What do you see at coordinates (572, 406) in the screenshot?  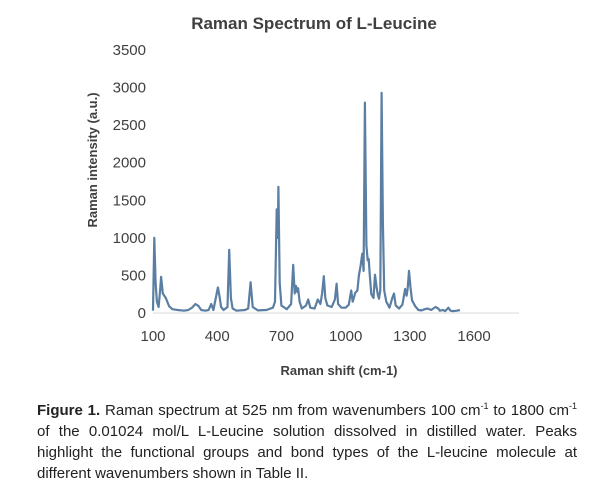 I see `caption-sup-2: -1` at bounding box center [572, 406].